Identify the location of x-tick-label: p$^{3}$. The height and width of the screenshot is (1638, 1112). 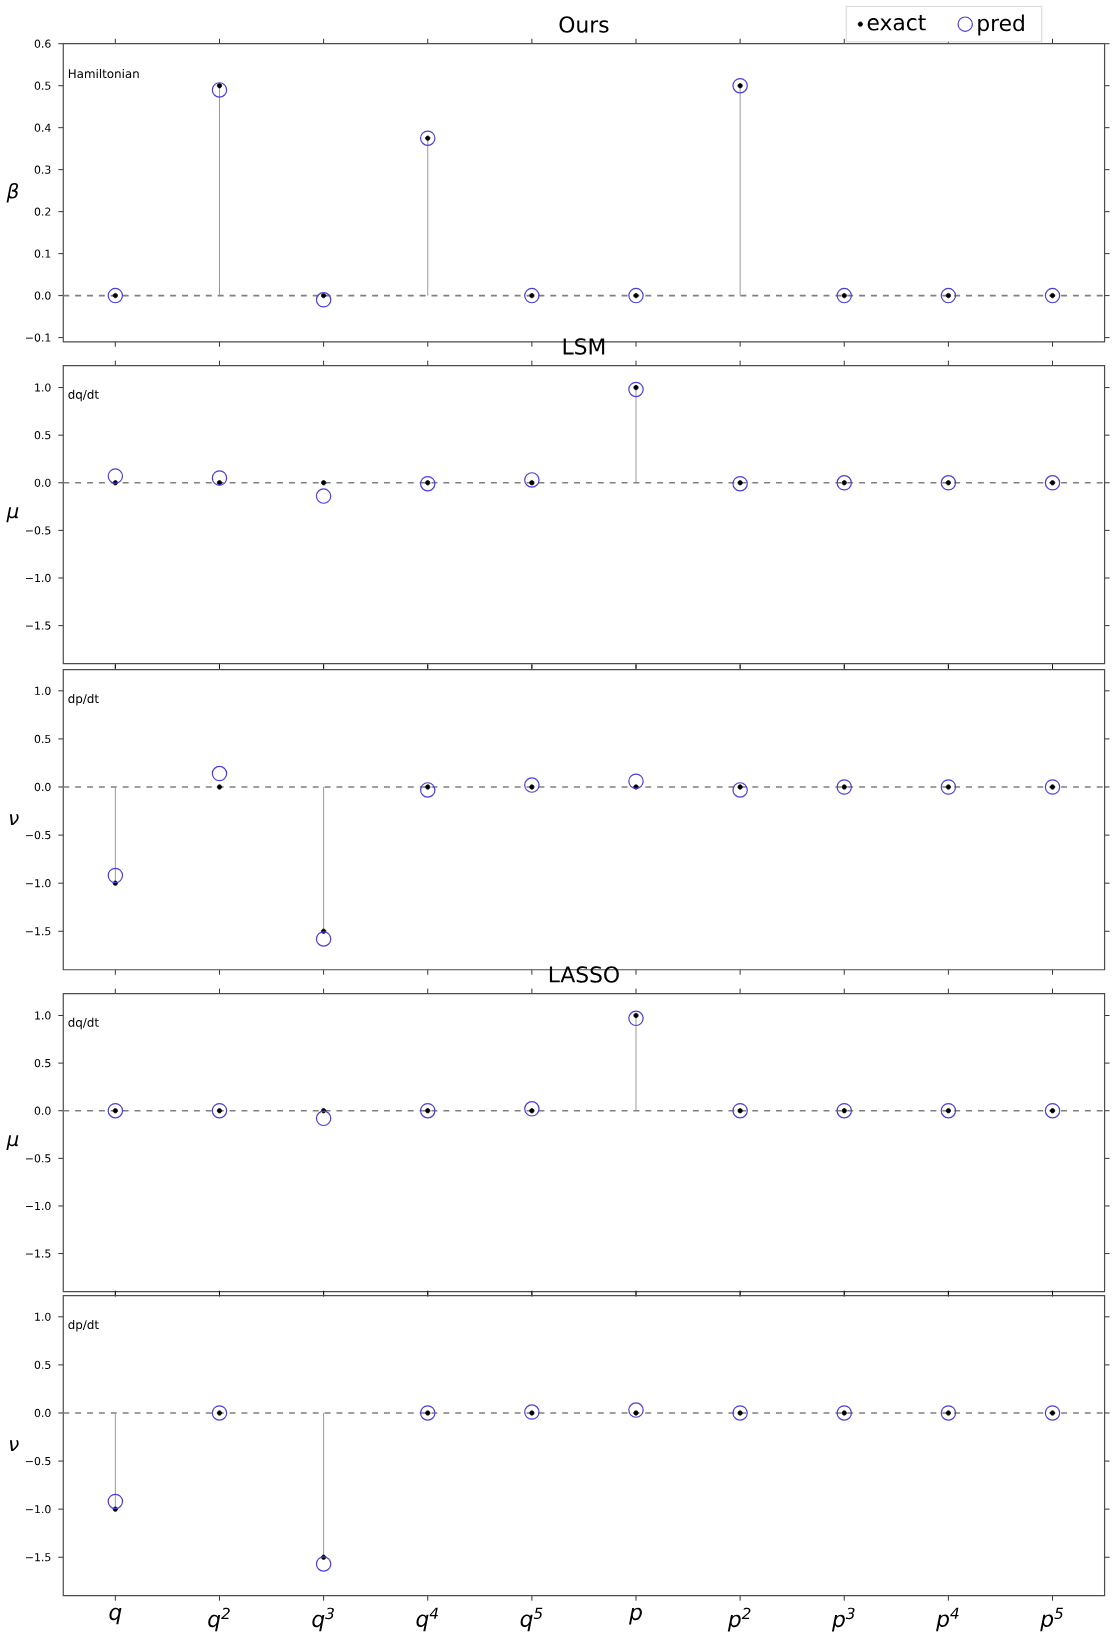
(843, 1619).